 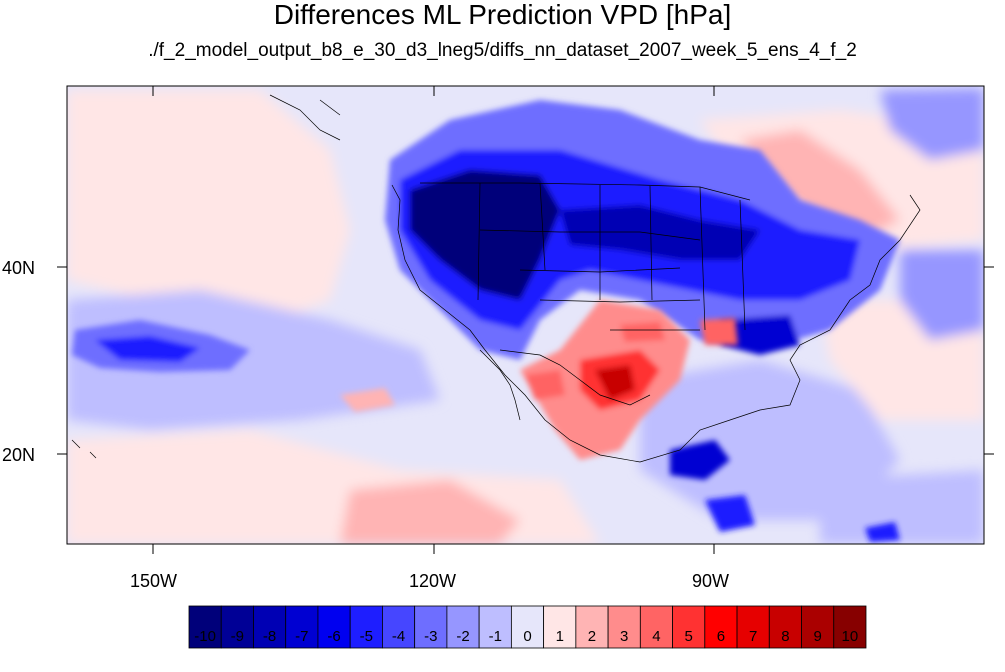 What do you see at coordinates (334, 636) in the screenshot?
I see `colorbar-label: -6` at bounding box center [334, 636].